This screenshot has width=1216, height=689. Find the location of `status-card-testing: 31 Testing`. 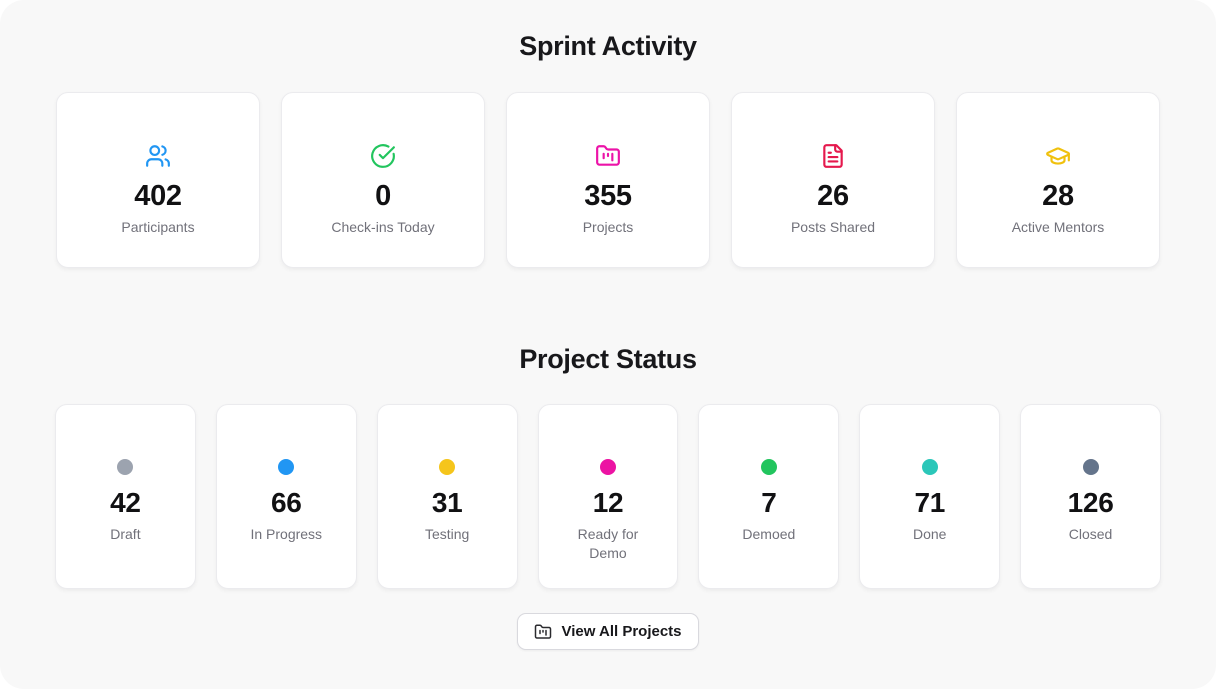

status-card-testing: 31 Testing is located at coordinates (447, 496).